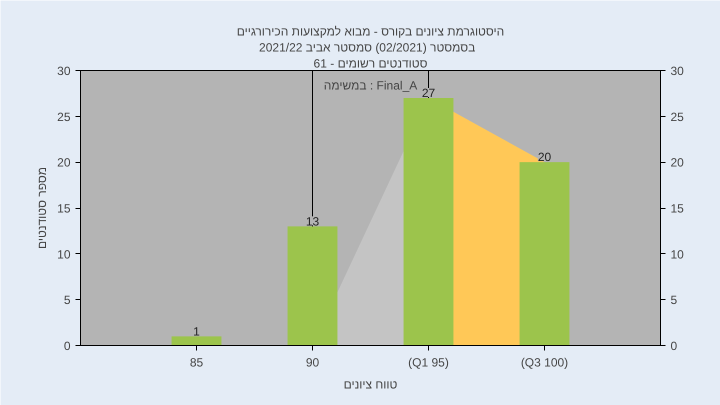  What do you see at coordinates (677, 209) in the screenshot?
I see `y2-tick-label: 15` at bounding box center [677, 209].